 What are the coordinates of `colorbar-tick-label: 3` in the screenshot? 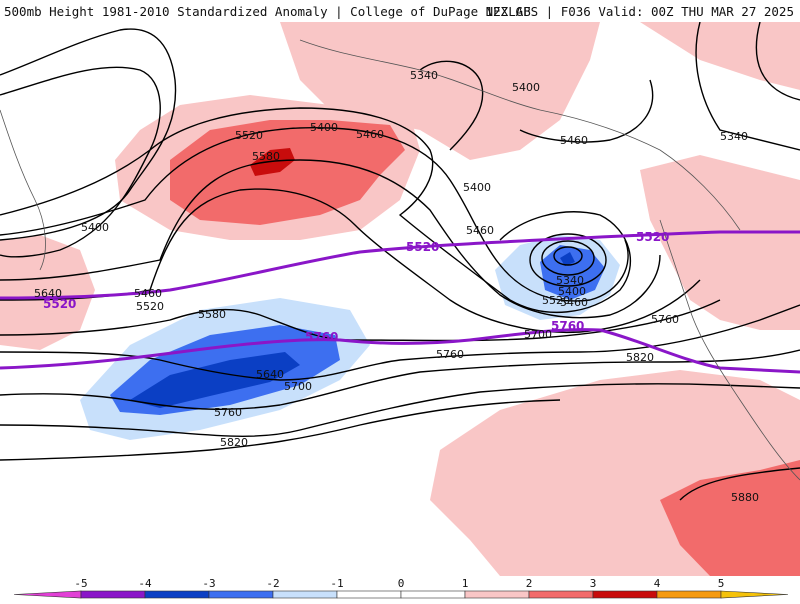 It's located at (593, 583).